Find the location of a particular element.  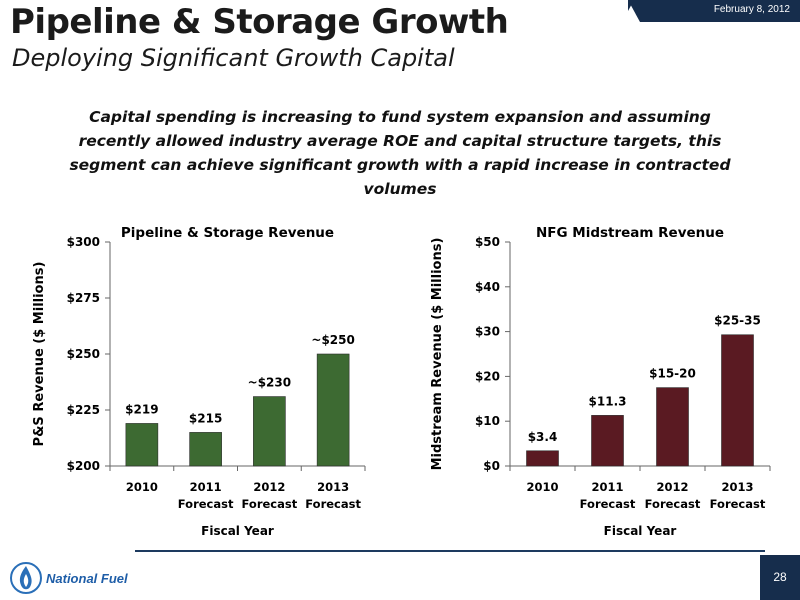

y-tick-label: $10 is located at coordinates (487, 421).